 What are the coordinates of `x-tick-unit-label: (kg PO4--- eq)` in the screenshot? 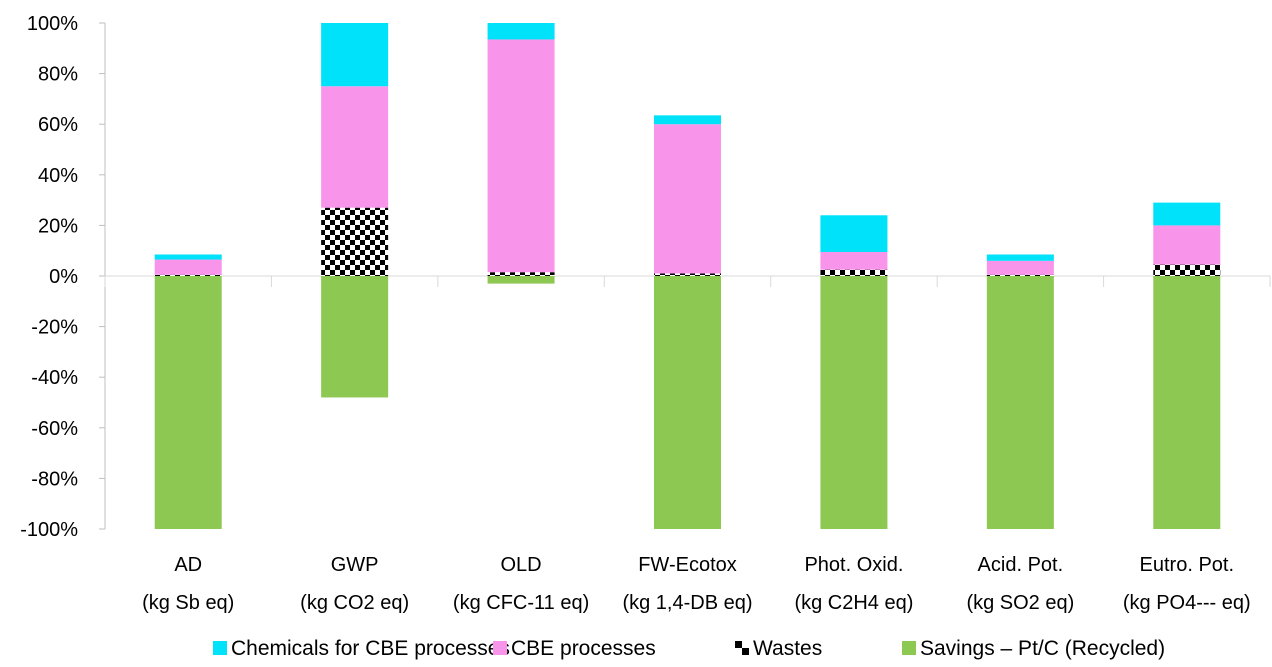 It's located at (1187, 603).